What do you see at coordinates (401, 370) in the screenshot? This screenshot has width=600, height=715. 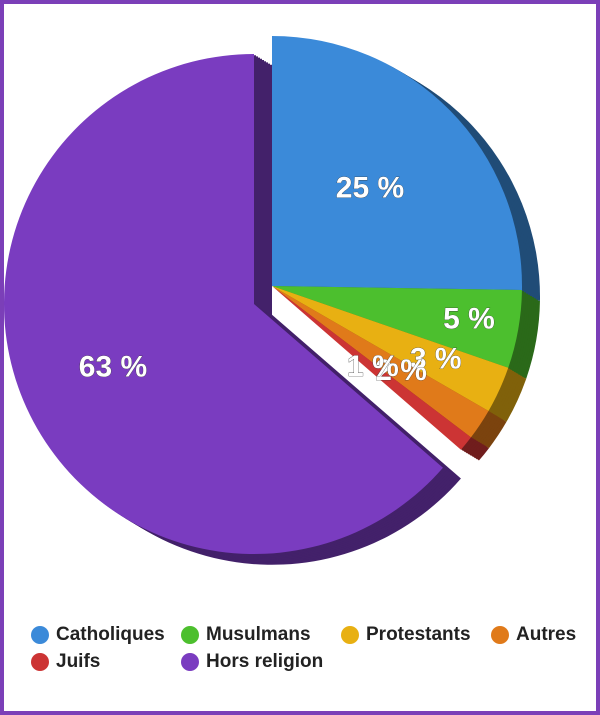 I see `value-label: 2 %` at bounding box center [401, 370].